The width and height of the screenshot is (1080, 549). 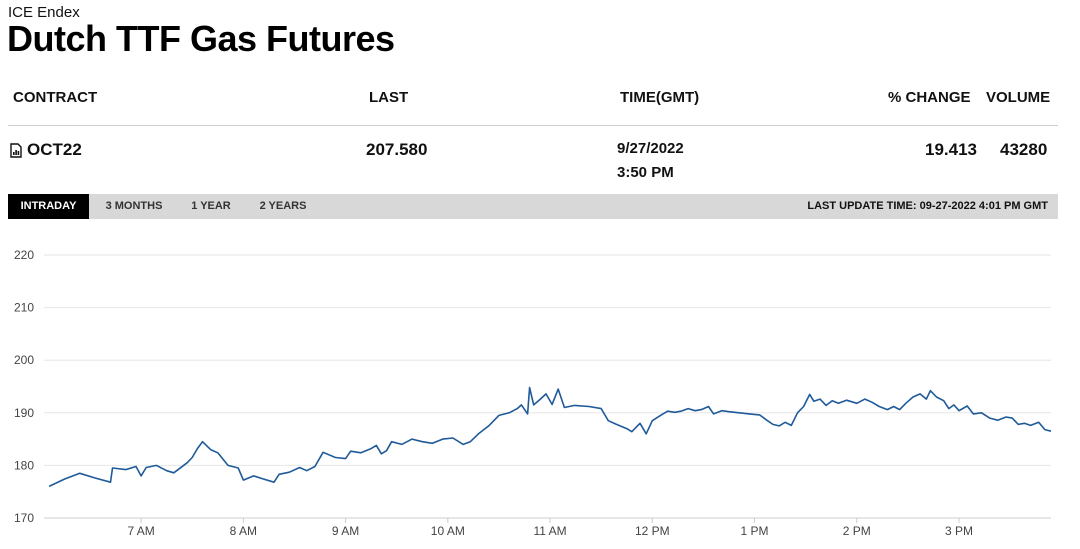 I want to click on trade-time: 9/27/2022 3:50 PM, so click(x=650, y=161).